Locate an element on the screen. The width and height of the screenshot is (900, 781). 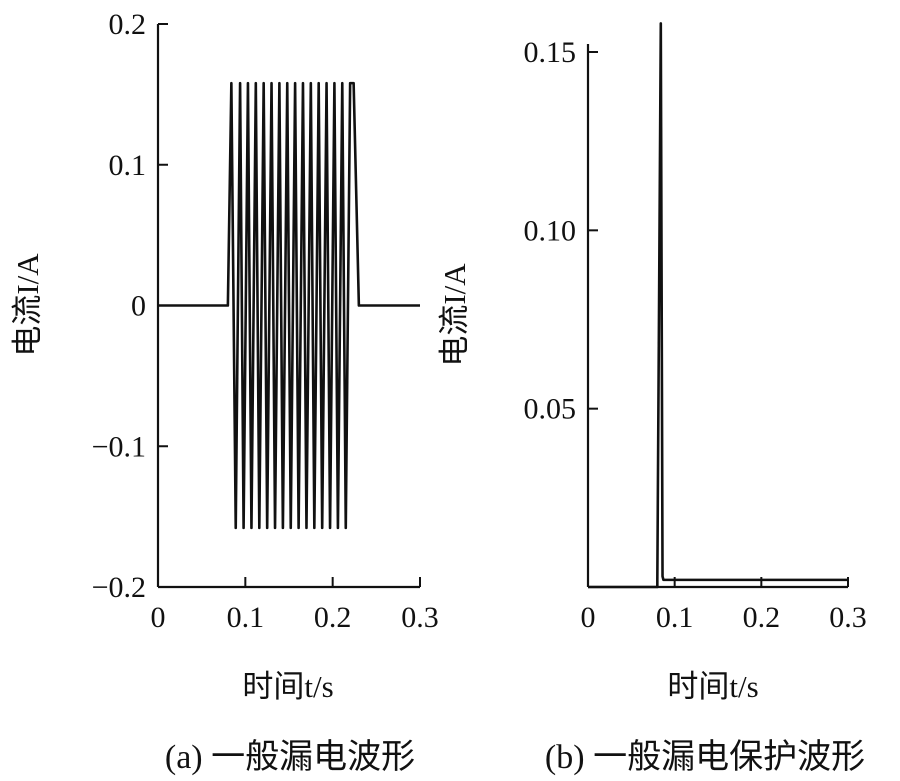
chart-b-y-tick-label: 0.15 is located at coordinates (550, 52).